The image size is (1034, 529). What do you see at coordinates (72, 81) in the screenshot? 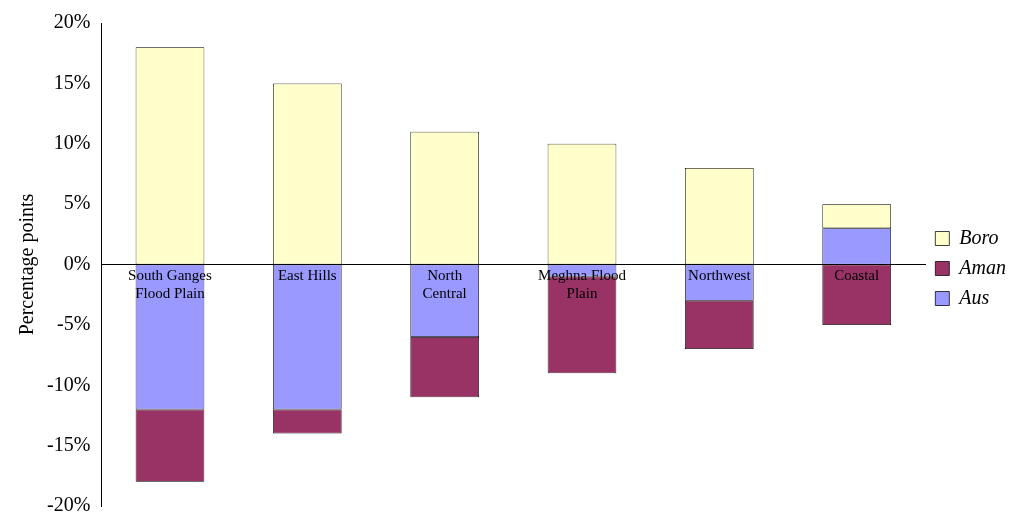
I see `y-tick-label: 15%` at bounding box center [72, 81].